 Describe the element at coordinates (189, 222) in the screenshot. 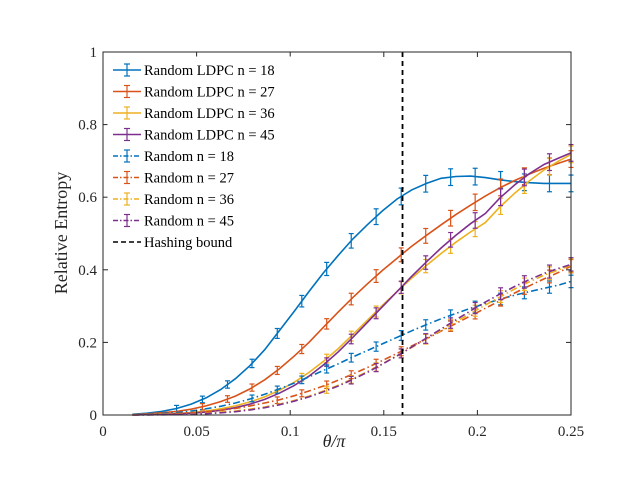

I see `legend-label: Random n = 45` at that location.